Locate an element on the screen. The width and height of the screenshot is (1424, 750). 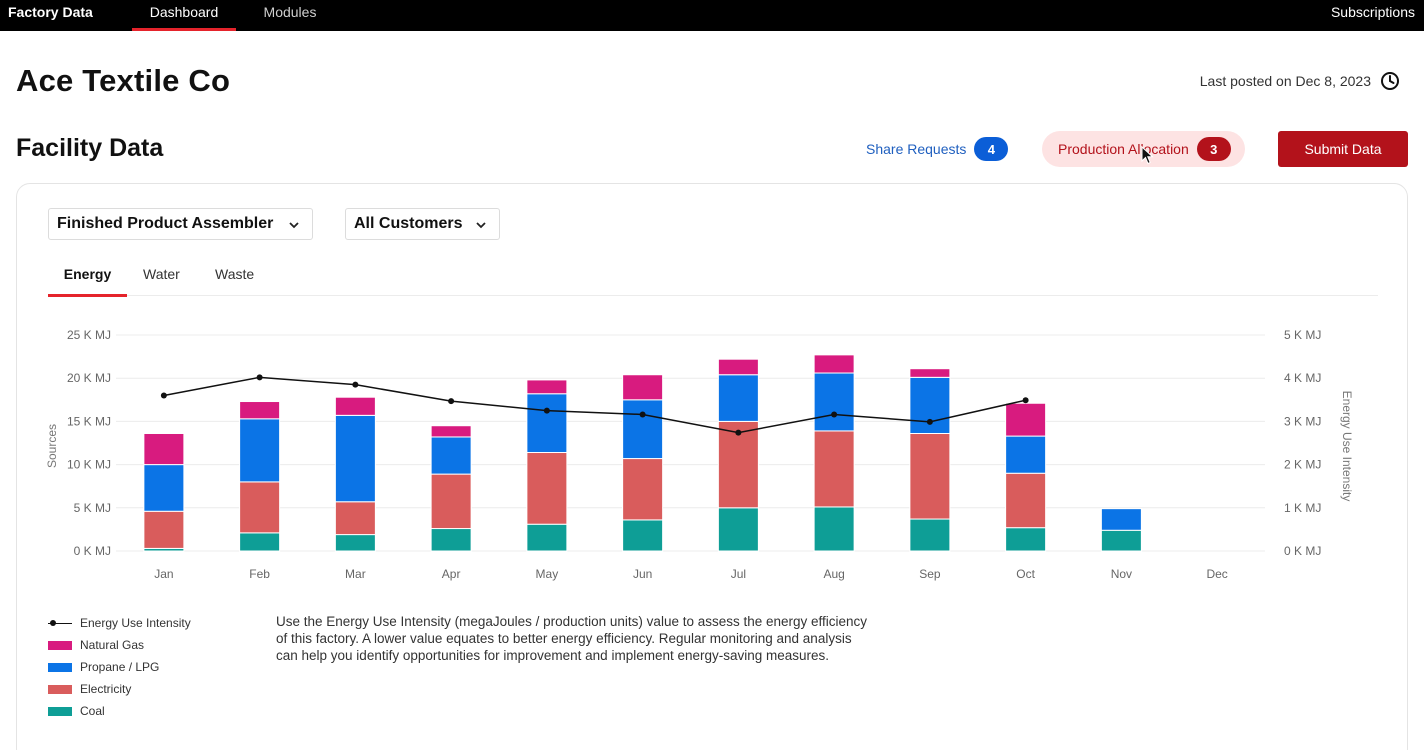
legend-item-propane: Propane / LPG is located at coordinates (119, 667).